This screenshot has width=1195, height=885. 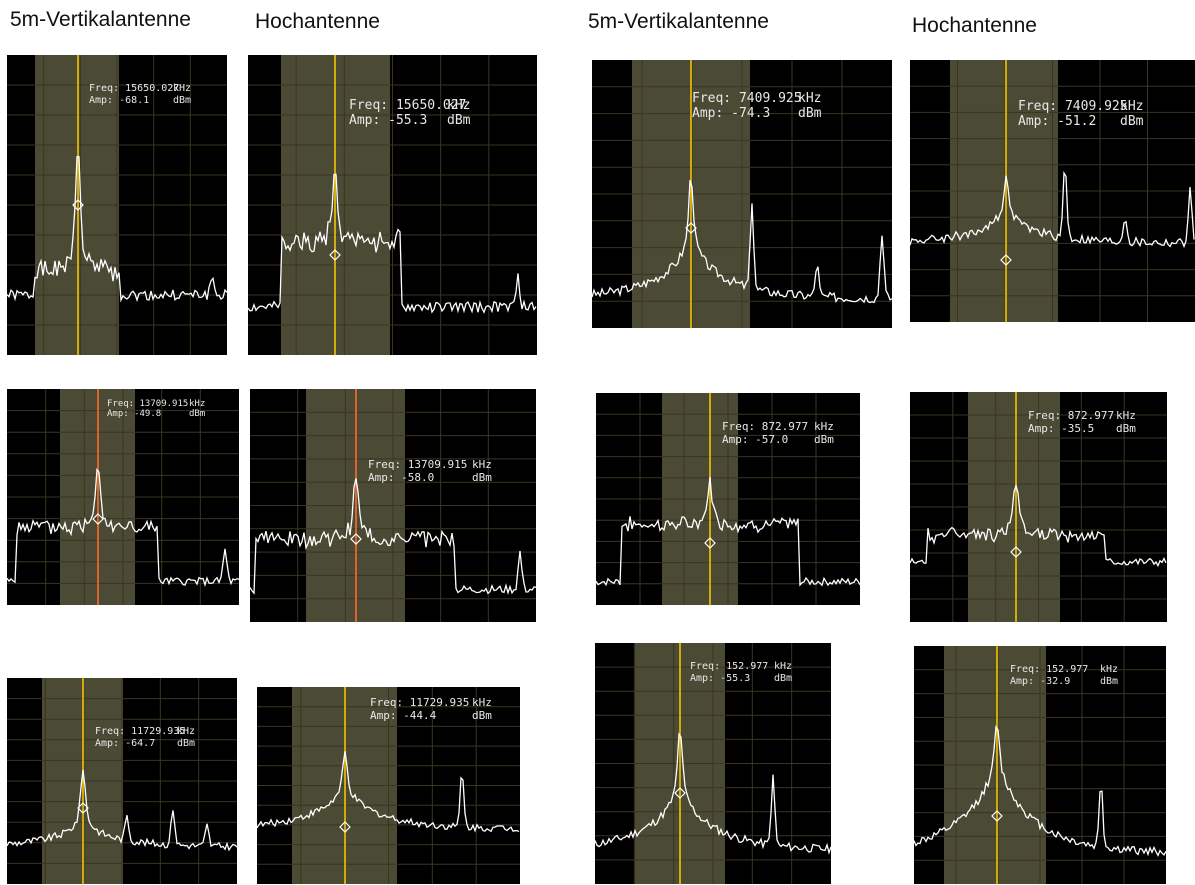 What do you see at coordinates (444, 709) in the screenshot?
I see `marker-readout: Freq: 11729.935 kHz Amp: -44.4 dBm` at bounding box center [444, 709].